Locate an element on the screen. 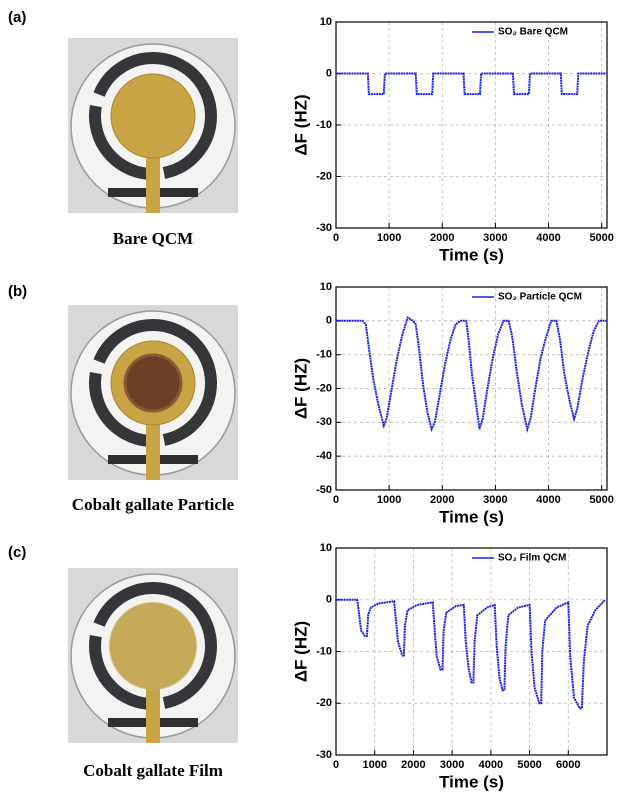  panel-label: (a) is located at coordinates (17, 17).